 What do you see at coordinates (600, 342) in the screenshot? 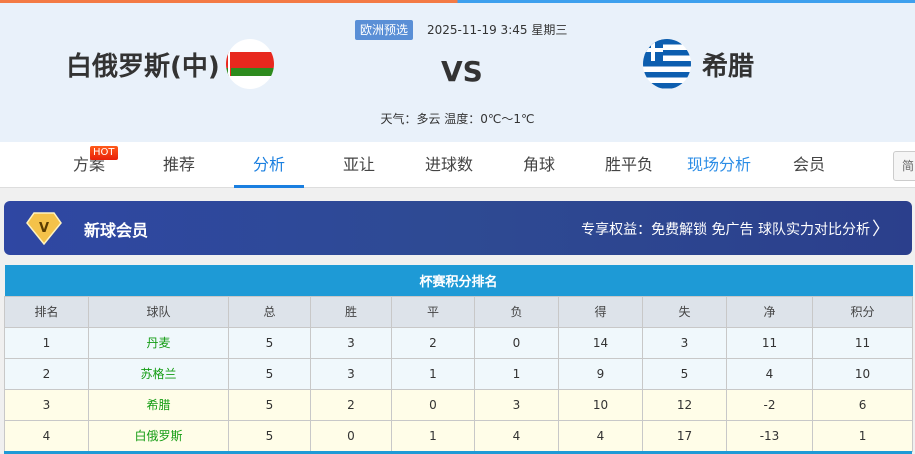
I see `table-cell: 14` at bounding box center [600, 342].